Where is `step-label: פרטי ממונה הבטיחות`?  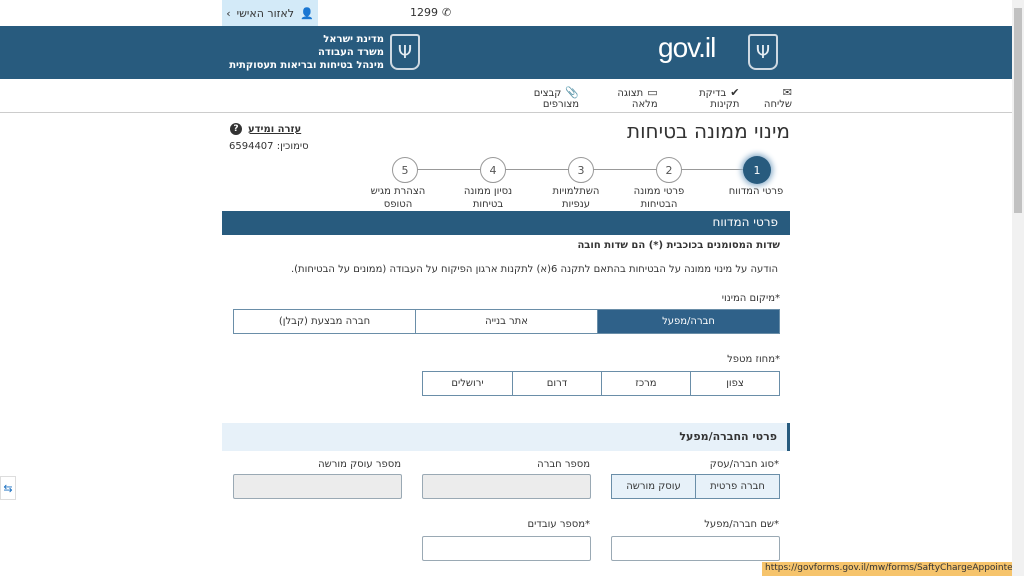
step-label: פרטי ממונה הבטיחות is located at coordinates (659, 198).